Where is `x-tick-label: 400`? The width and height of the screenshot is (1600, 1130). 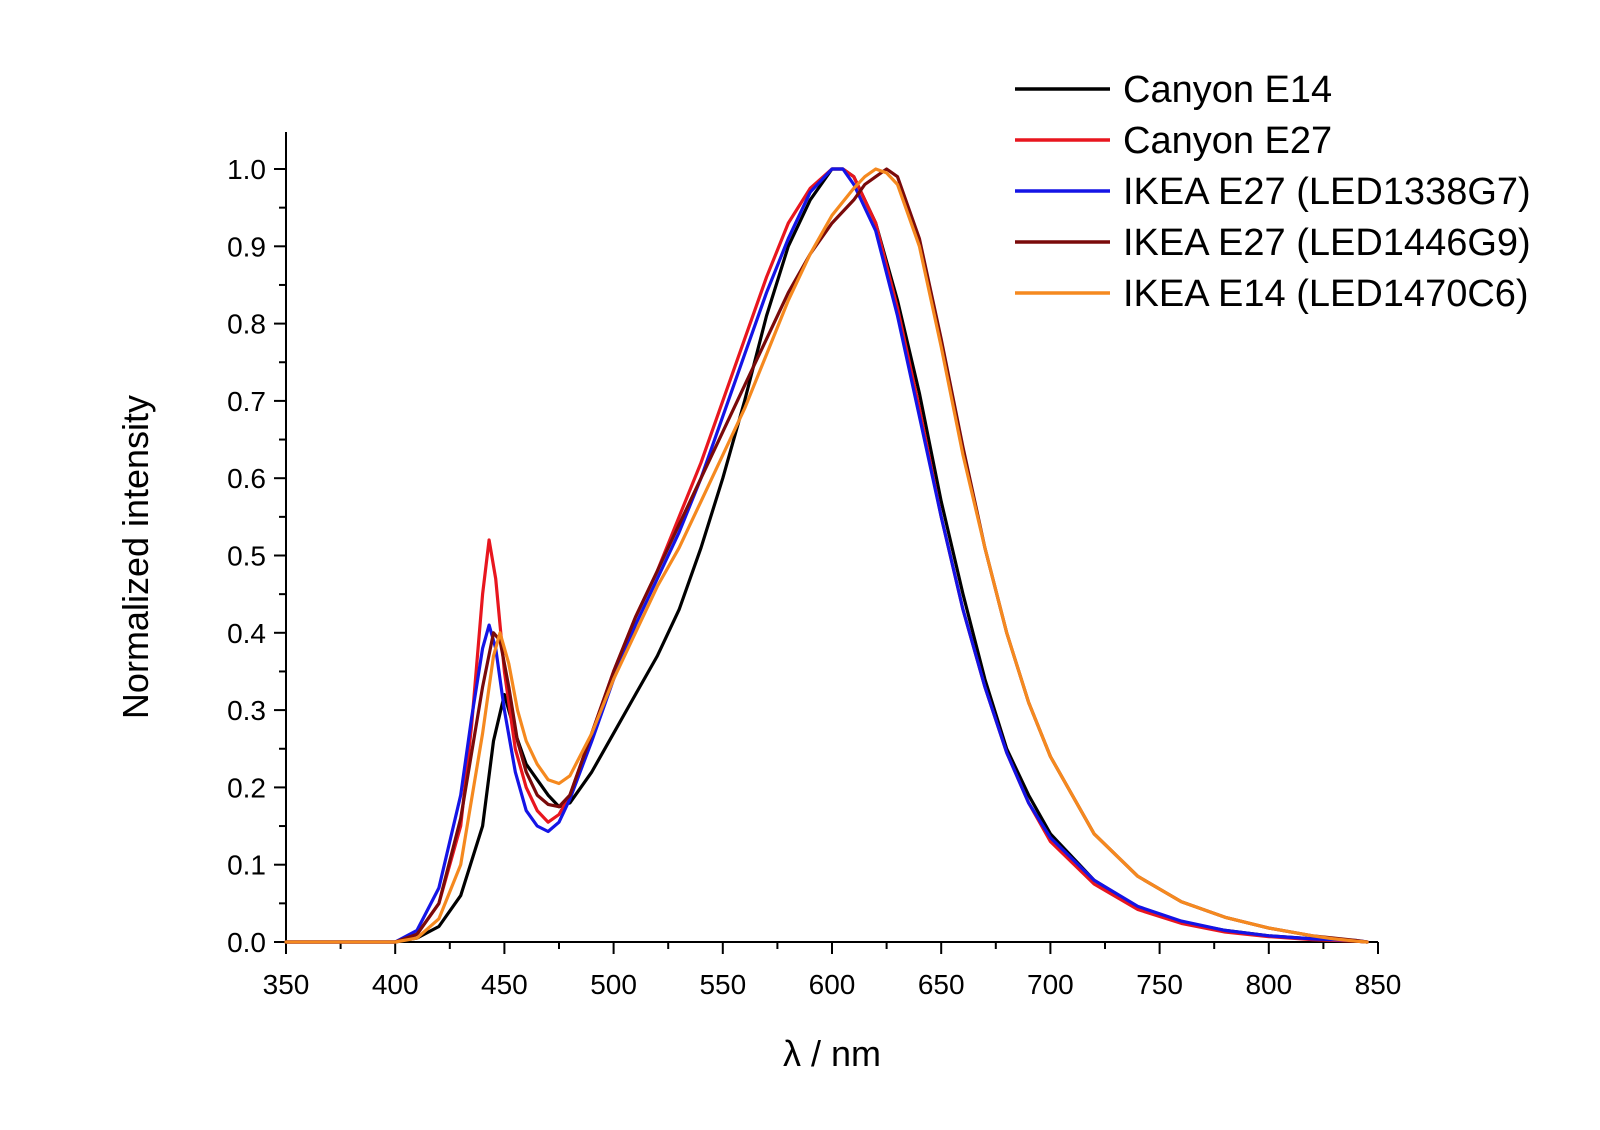 x-tick-label: 400 is located at coordinates (395, 984).